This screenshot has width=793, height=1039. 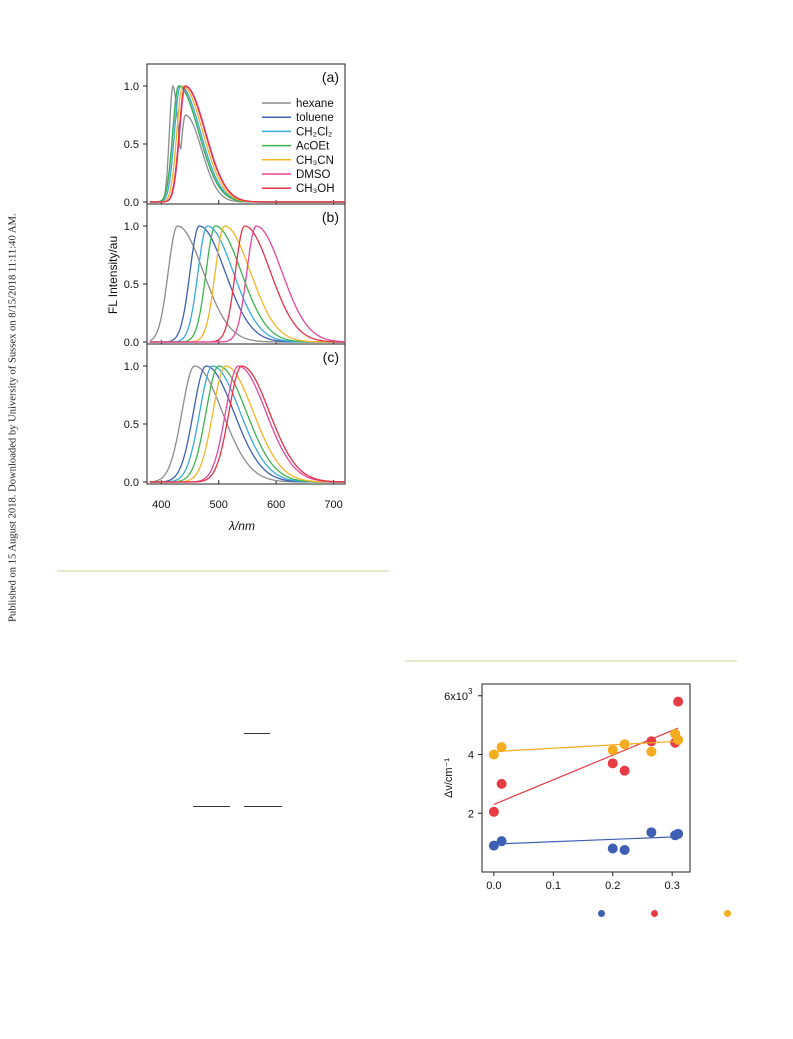 What do you see at coordinates (315, 189) in the screenshot?
I see `legend-label: CH₃OH` at bounding box center [315, 189].